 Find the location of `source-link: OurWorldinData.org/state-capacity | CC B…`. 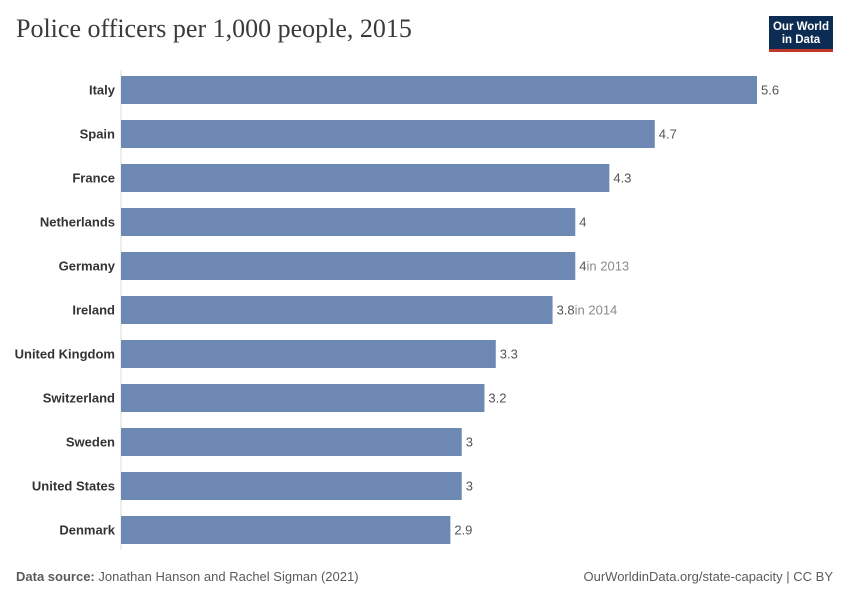

source-link: OurWorldinData.org/state-capacity | CC B… is located at coordinates (708, 576).